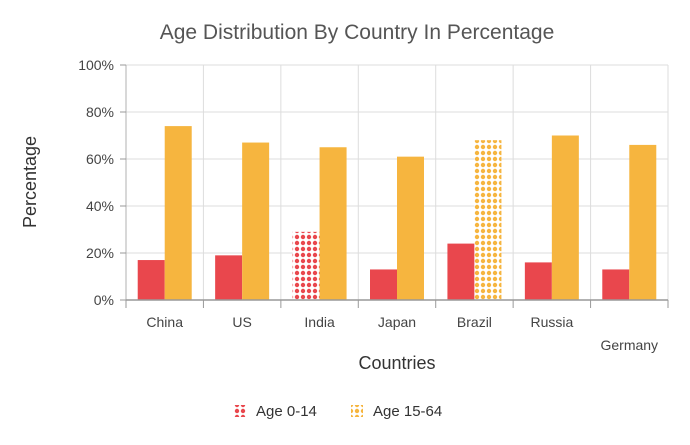 This screenshot has height=445, width=690. What do you see at coordinates (643, 222) in the screenshot?
I see `bar-1-germany` at bounding box center [643, 222].